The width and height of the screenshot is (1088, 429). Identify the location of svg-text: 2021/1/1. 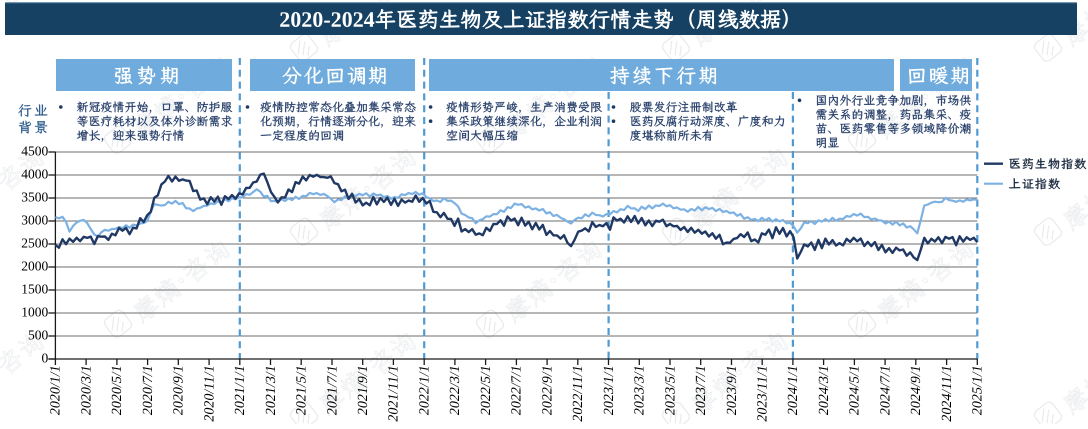
(240, 390).